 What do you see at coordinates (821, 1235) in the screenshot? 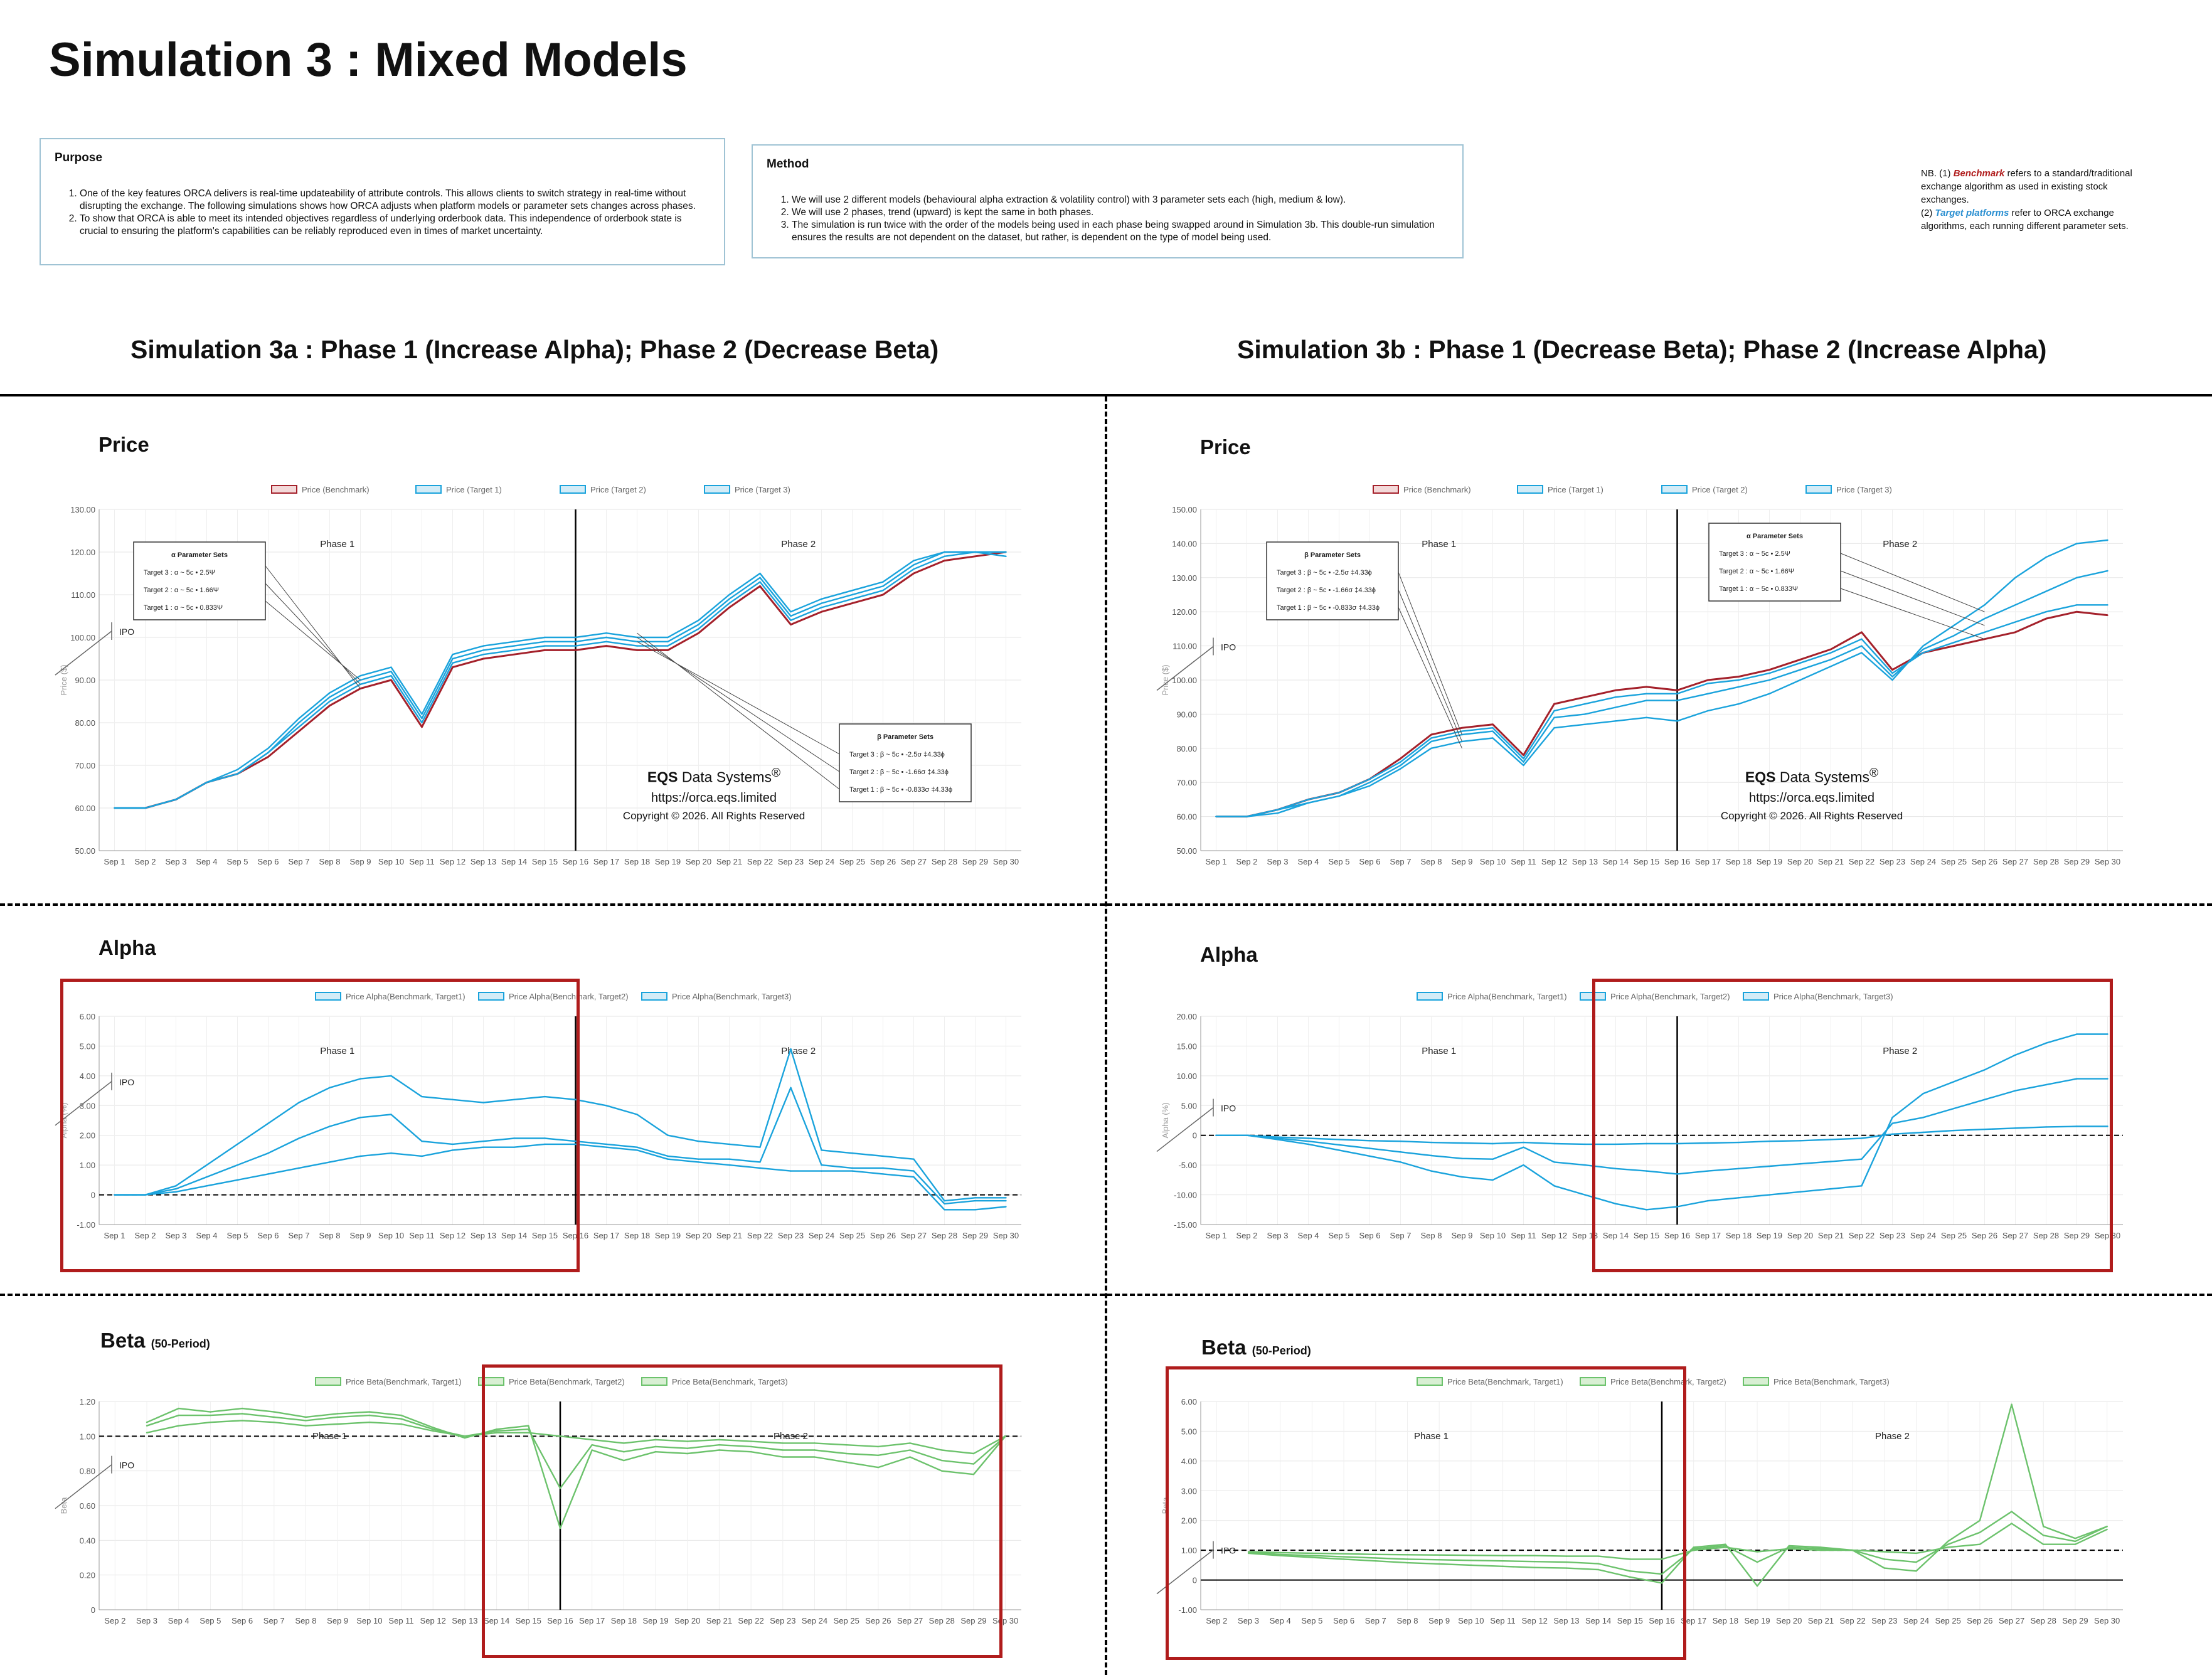
I see `x-tick-label: Sep 24` at bounding box center [821, 1235].